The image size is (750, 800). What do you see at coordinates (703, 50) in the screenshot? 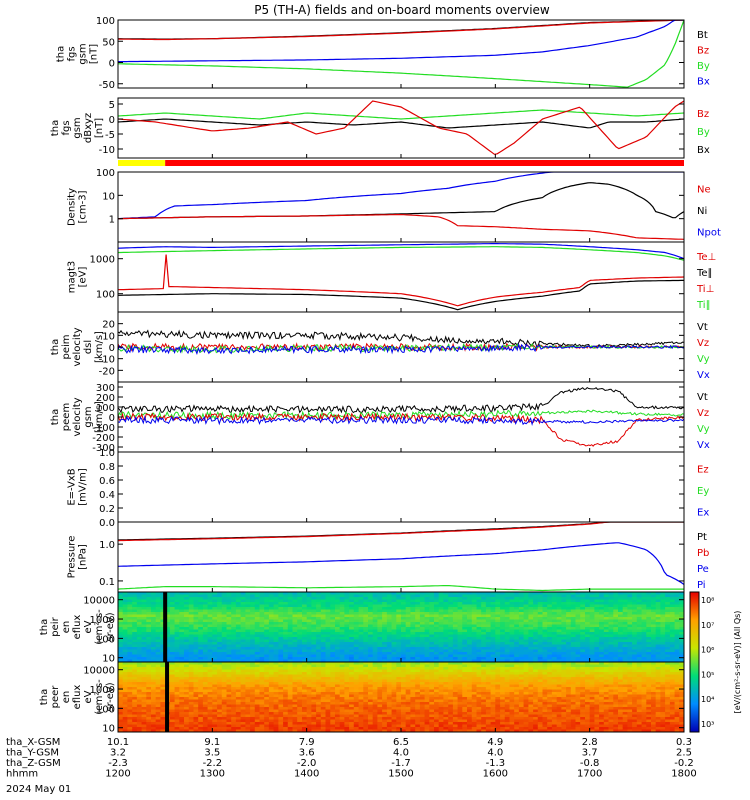
I see `legend-fgs_gsm-Bz: Bz` at bounding box center [703, 50].